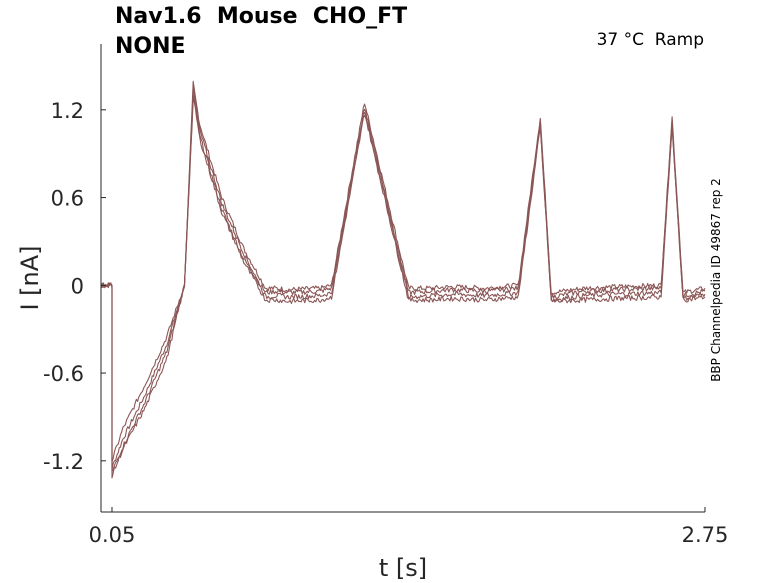  What do you see at coordinates (261, 16) in the screenshot?
I see `chart-title: Nav1.6 Mouse CHO_FT` at bounding box center [261, 16].